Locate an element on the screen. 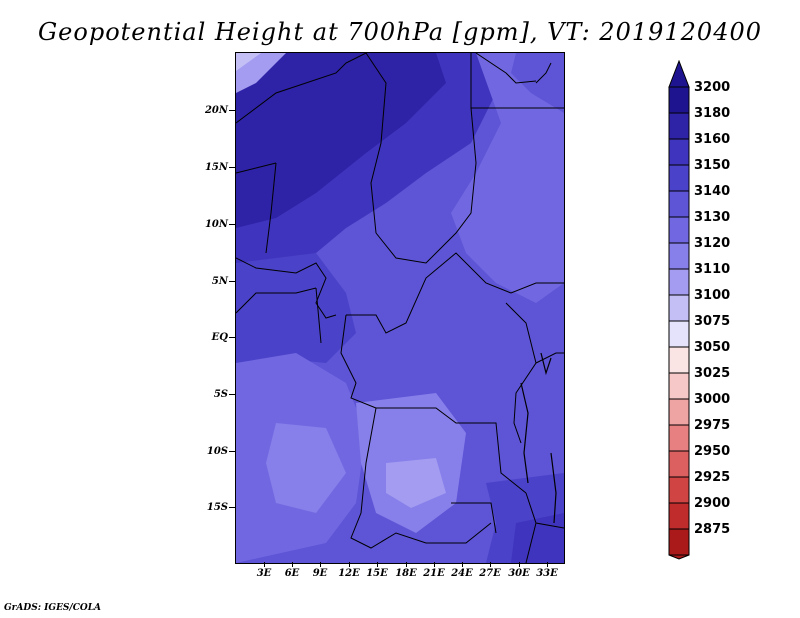  colorbar-label-2925: 2925 is located at coordinates (712, 477).